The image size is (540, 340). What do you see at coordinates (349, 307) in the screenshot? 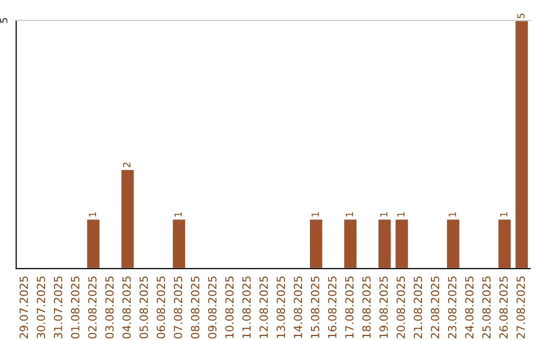
I see `x-tick-label: 17.08.2025` at bounding box center [349, 307].